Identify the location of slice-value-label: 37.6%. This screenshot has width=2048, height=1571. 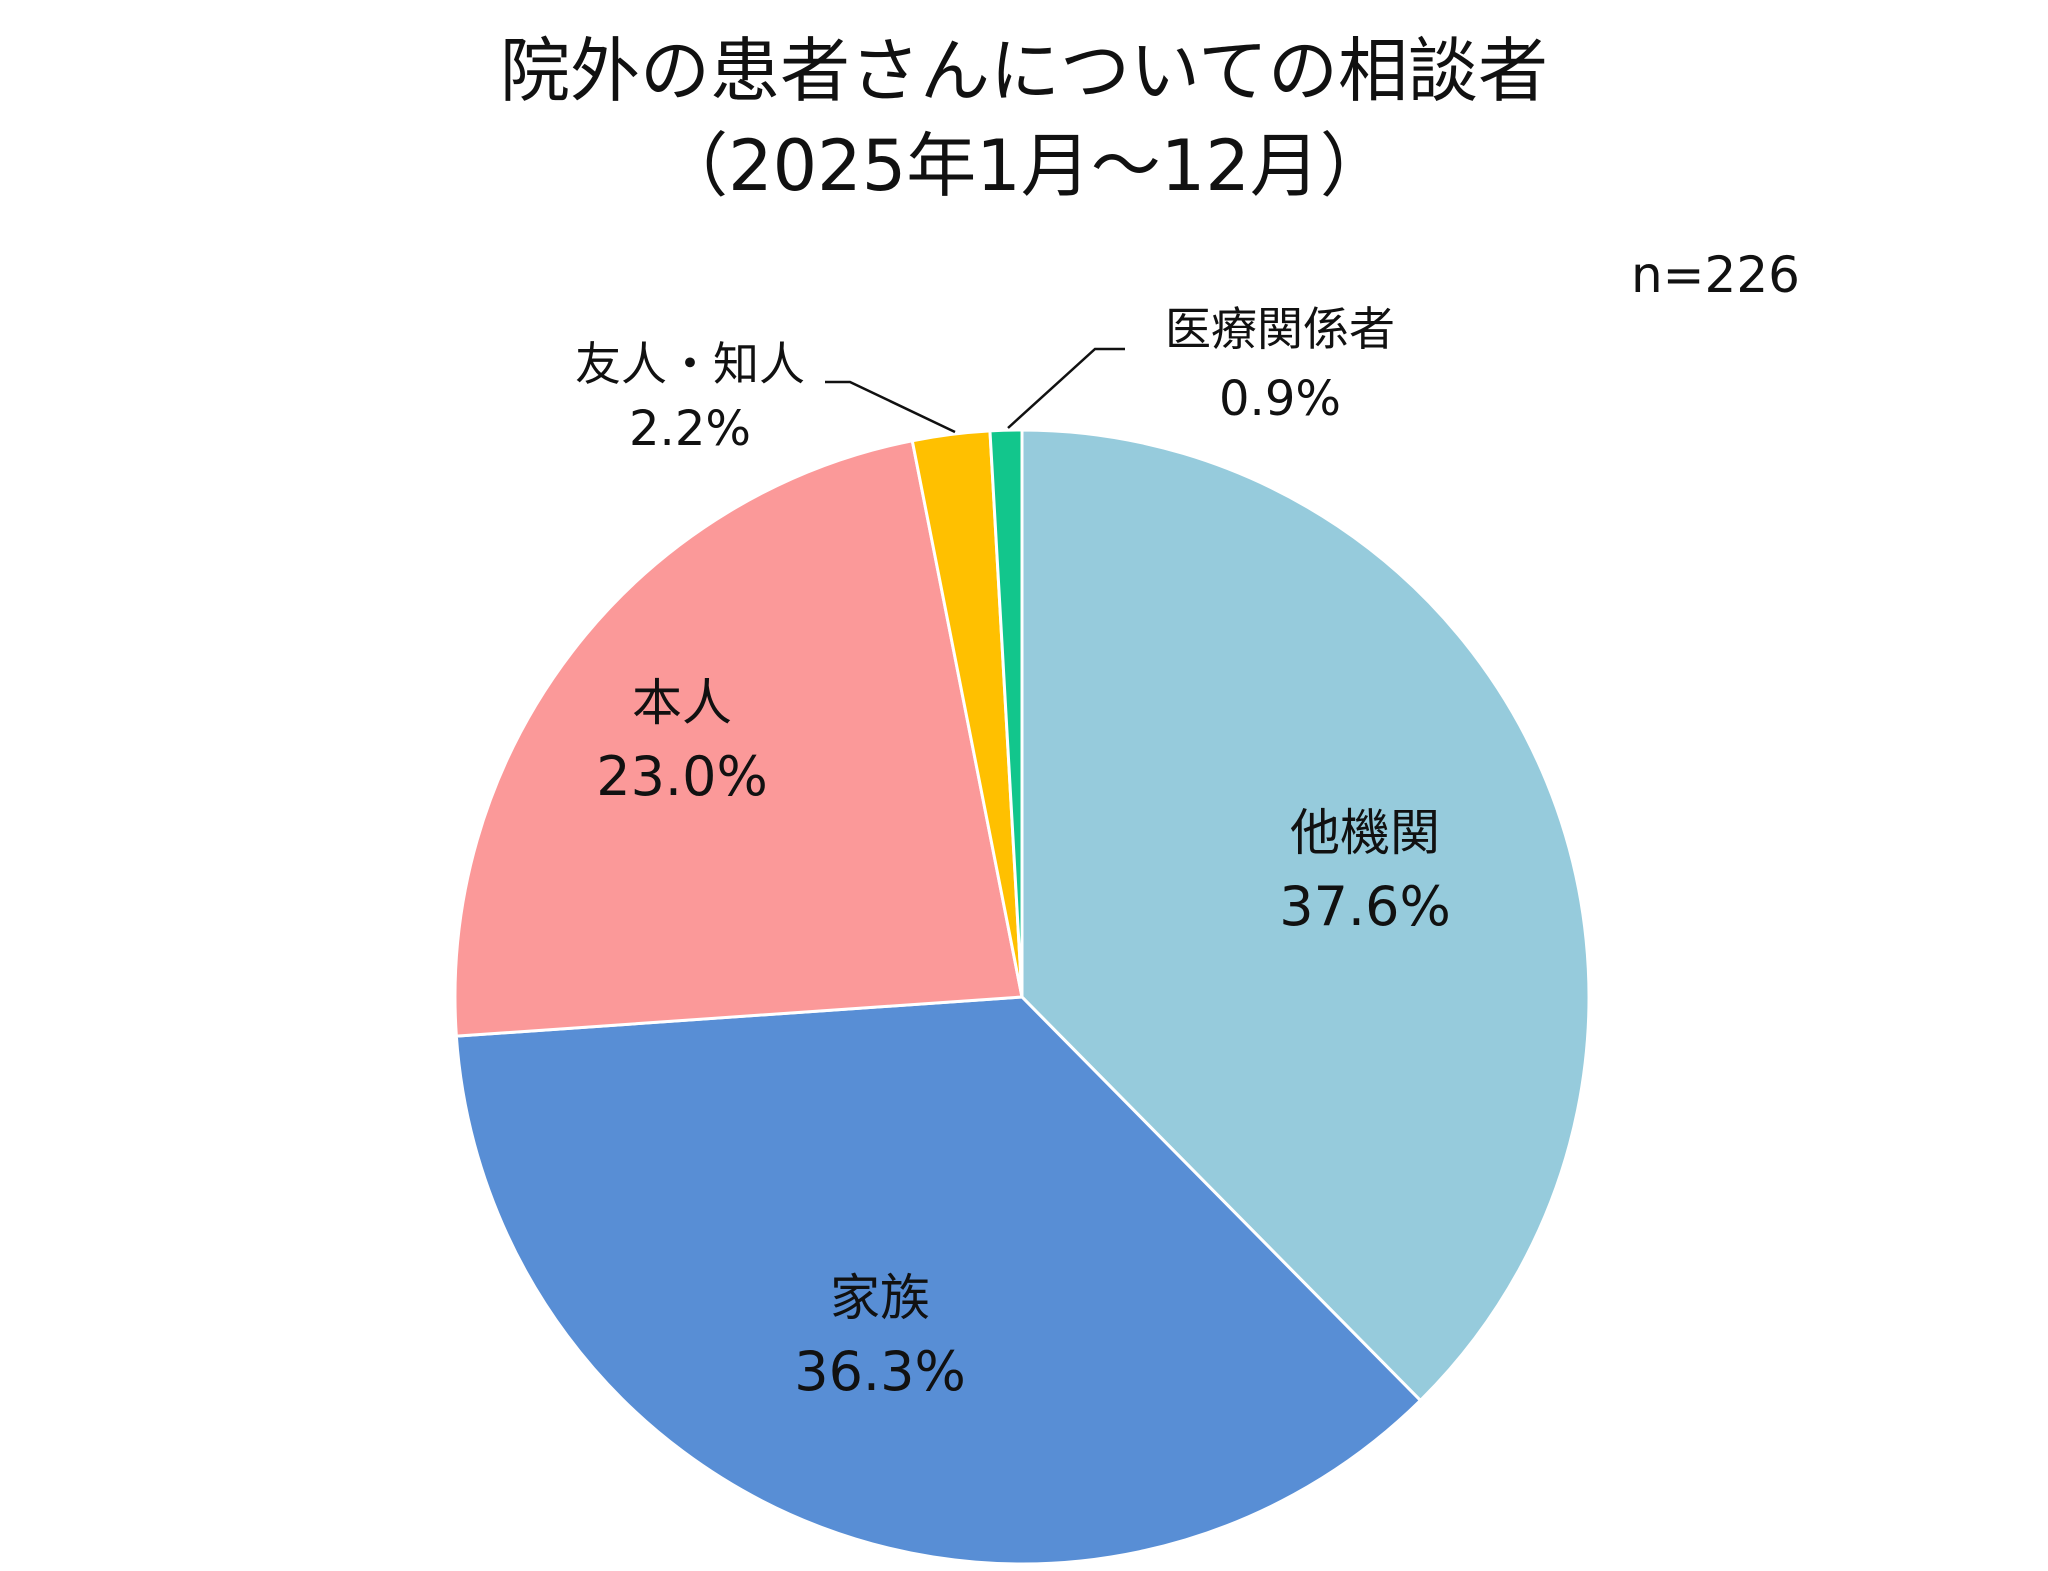
(1365, 906).